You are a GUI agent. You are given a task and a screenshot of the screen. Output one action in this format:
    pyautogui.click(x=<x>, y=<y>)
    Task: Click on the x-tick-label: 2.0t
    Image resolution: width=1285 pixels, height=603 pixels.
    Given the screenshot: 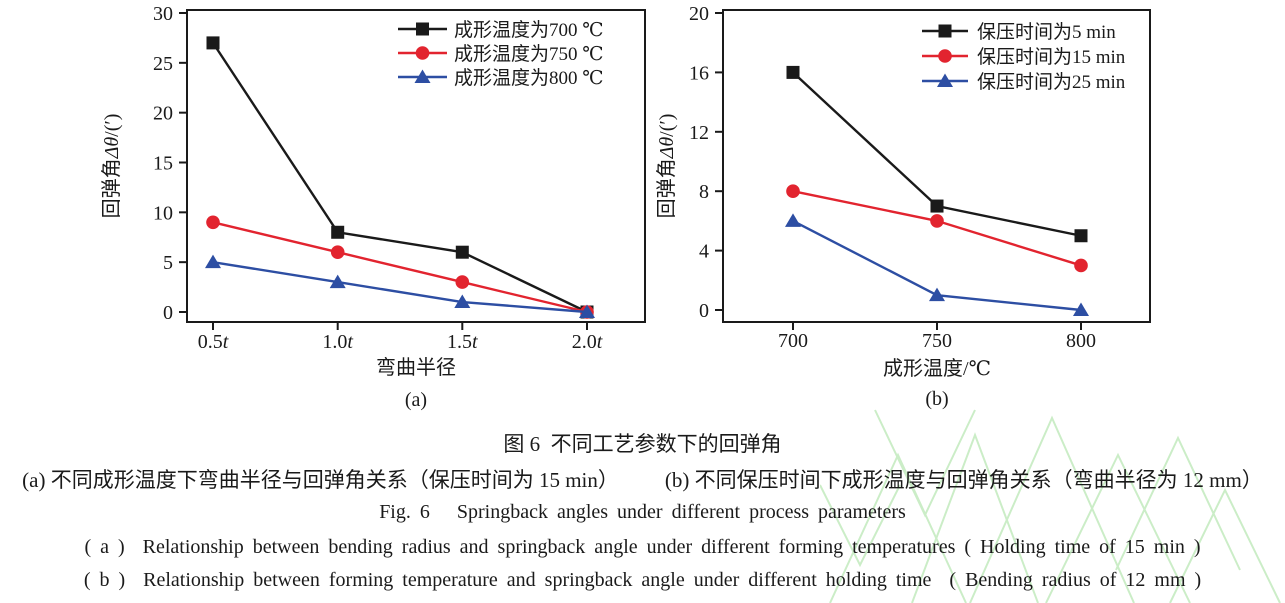 What is the action you would take?
    pyautogui.click(x=587, y=342)
    